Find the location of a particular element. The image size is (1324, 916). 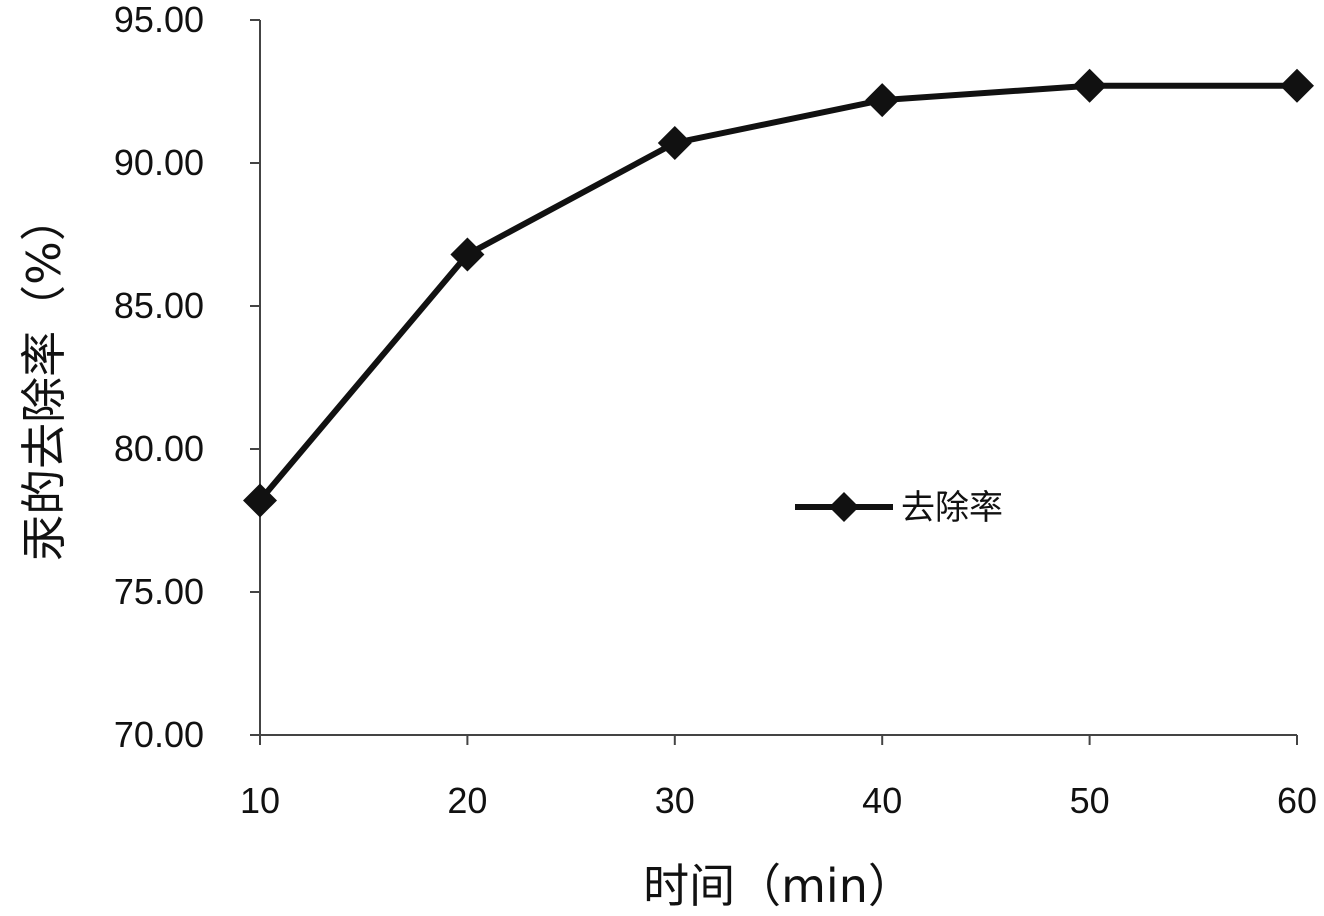

x-tick-label: 40 is located at coordinates (882, 800).